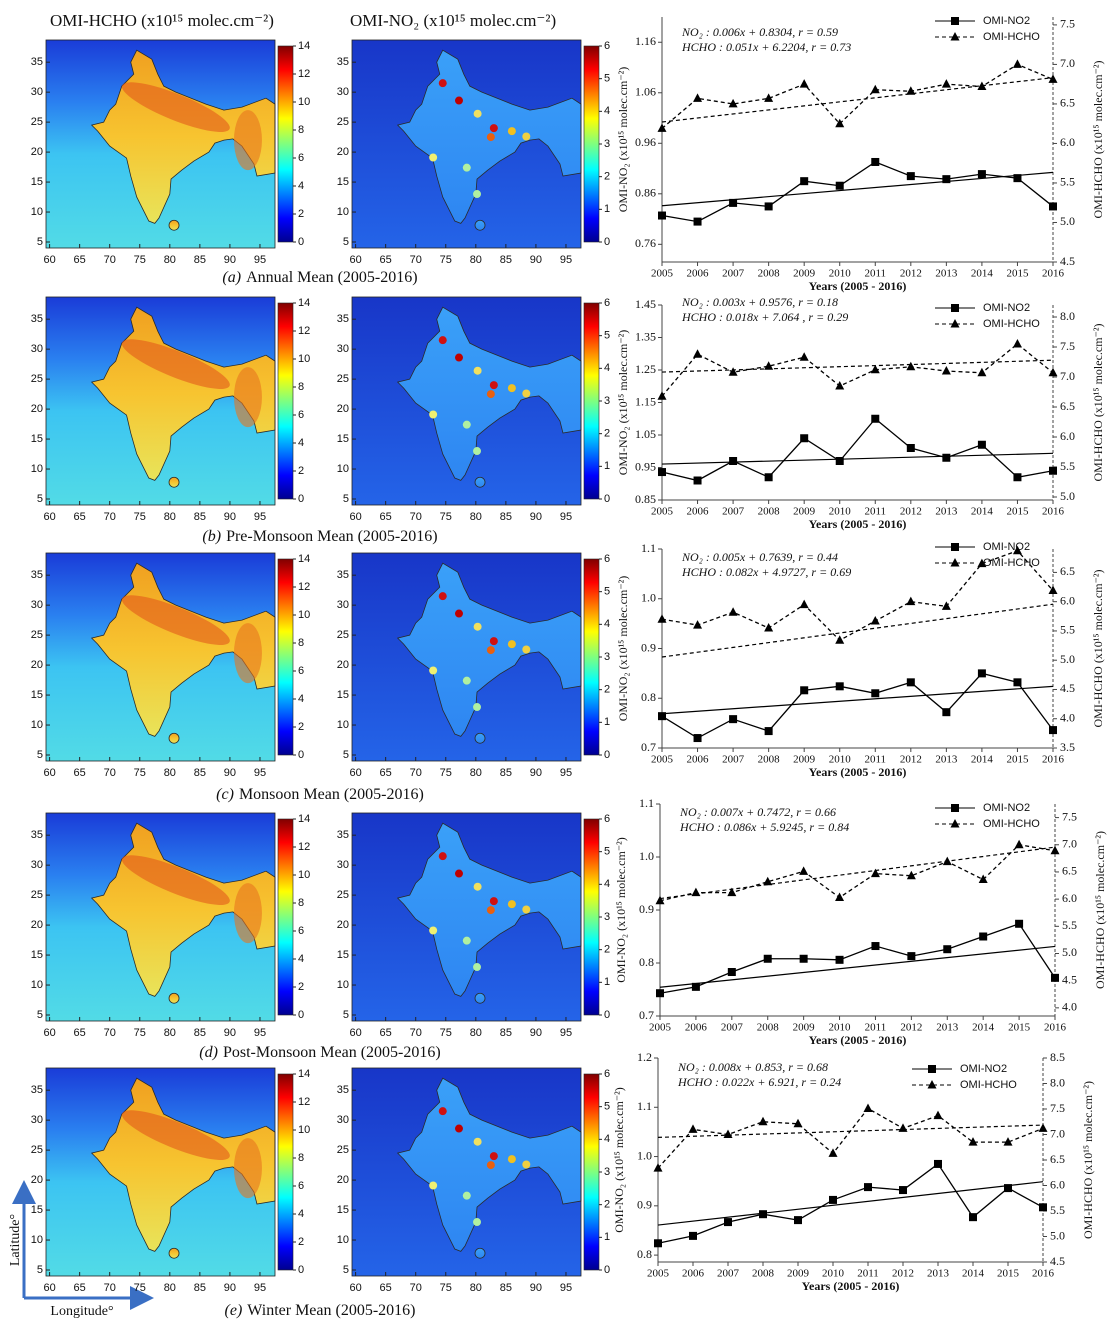 This screenshot has width=1113, height=1321. Describe the element at coordinates (757, 812) in the screenshot. I see `regression-annotation: NO₂ : 0.007x + 0.7472, r = 0.66` at that location.